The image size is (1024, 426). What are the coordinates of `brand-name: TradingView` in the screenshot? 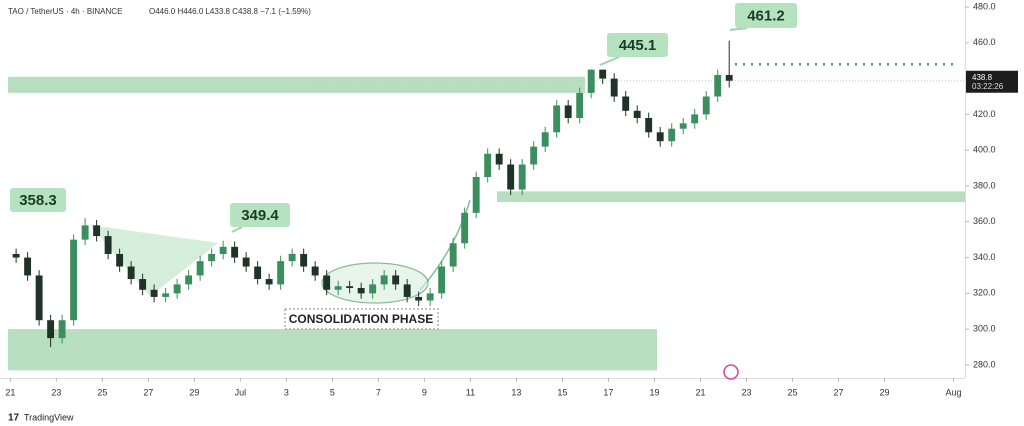 It's located at (49, 417).